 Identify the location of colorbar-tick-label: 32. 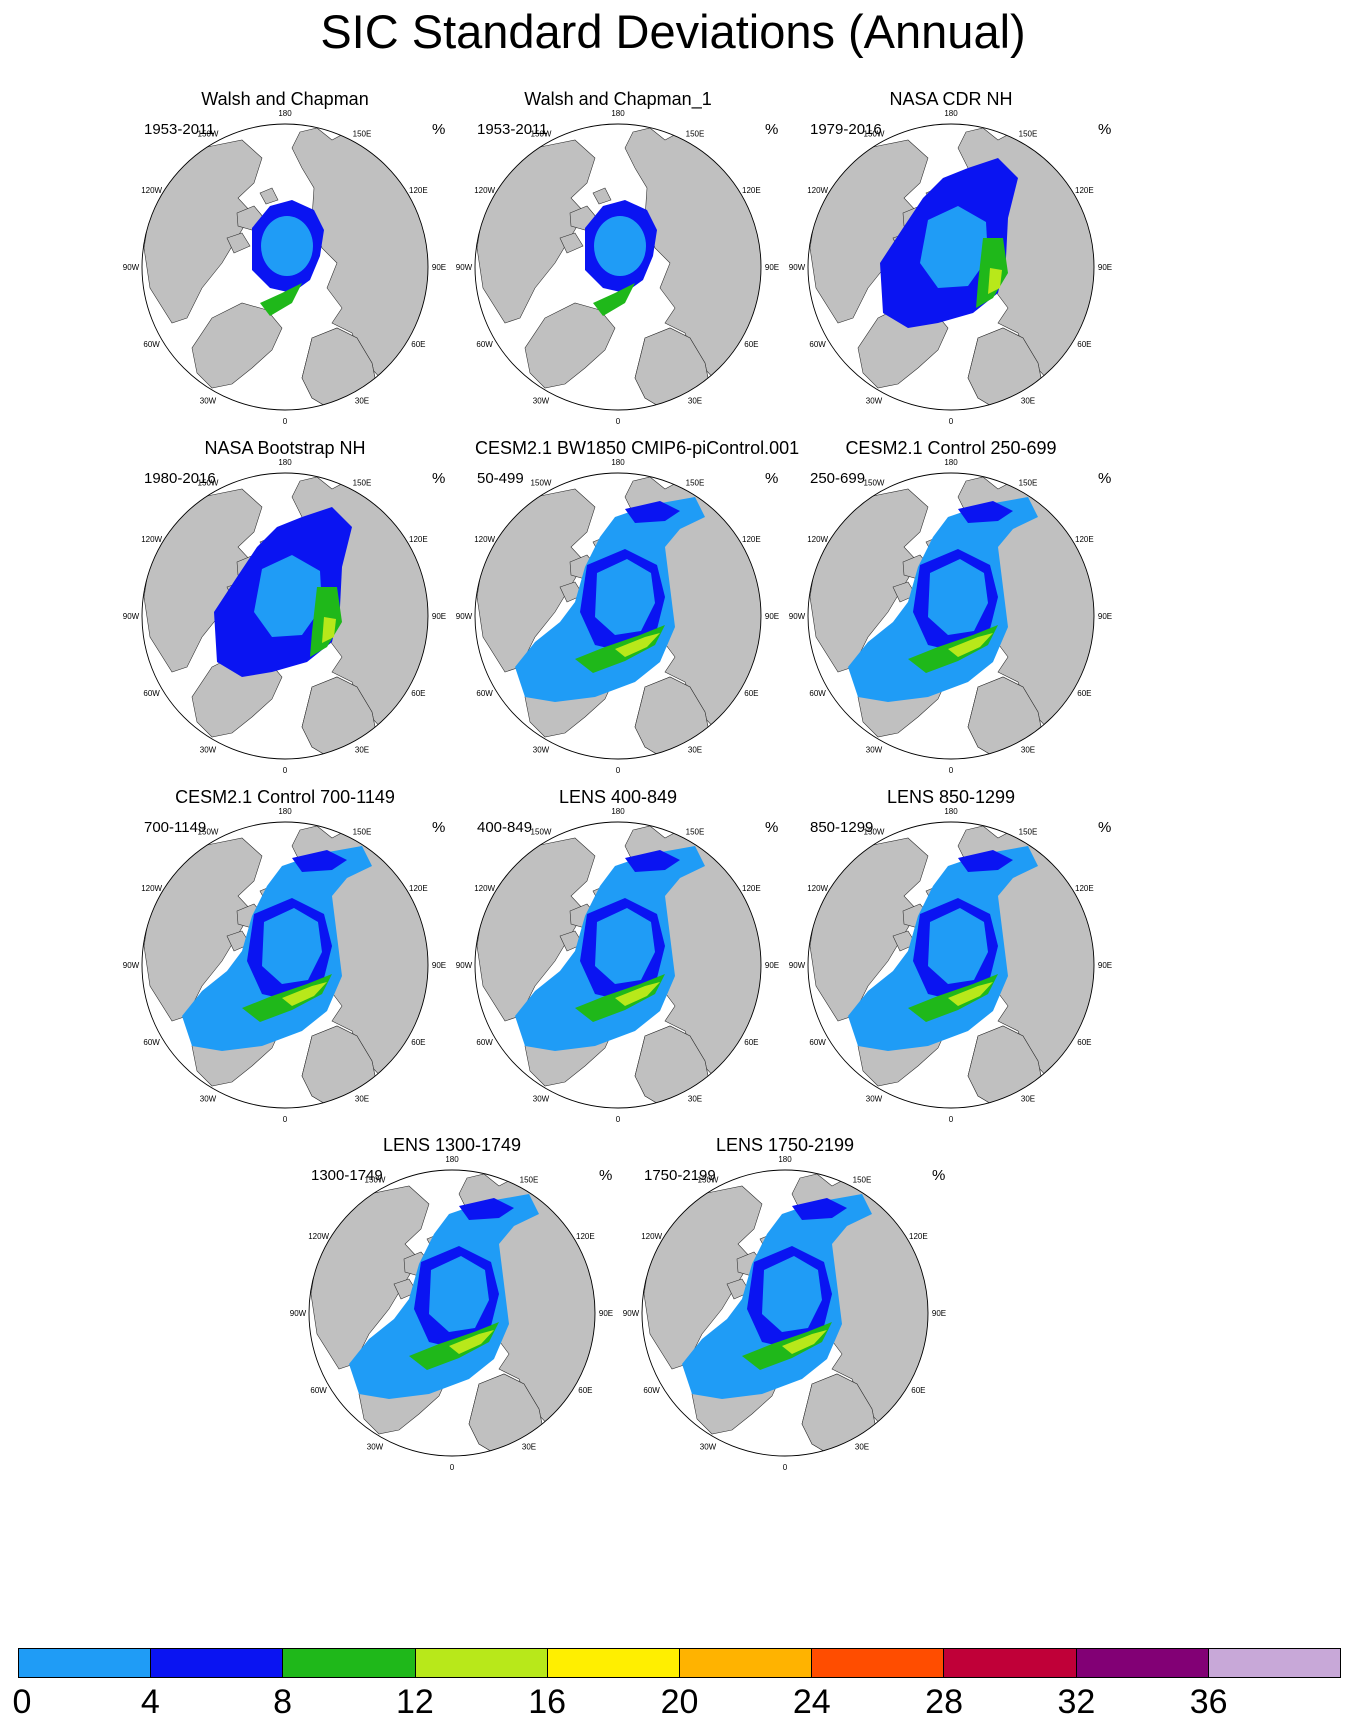
(1076, 1702).